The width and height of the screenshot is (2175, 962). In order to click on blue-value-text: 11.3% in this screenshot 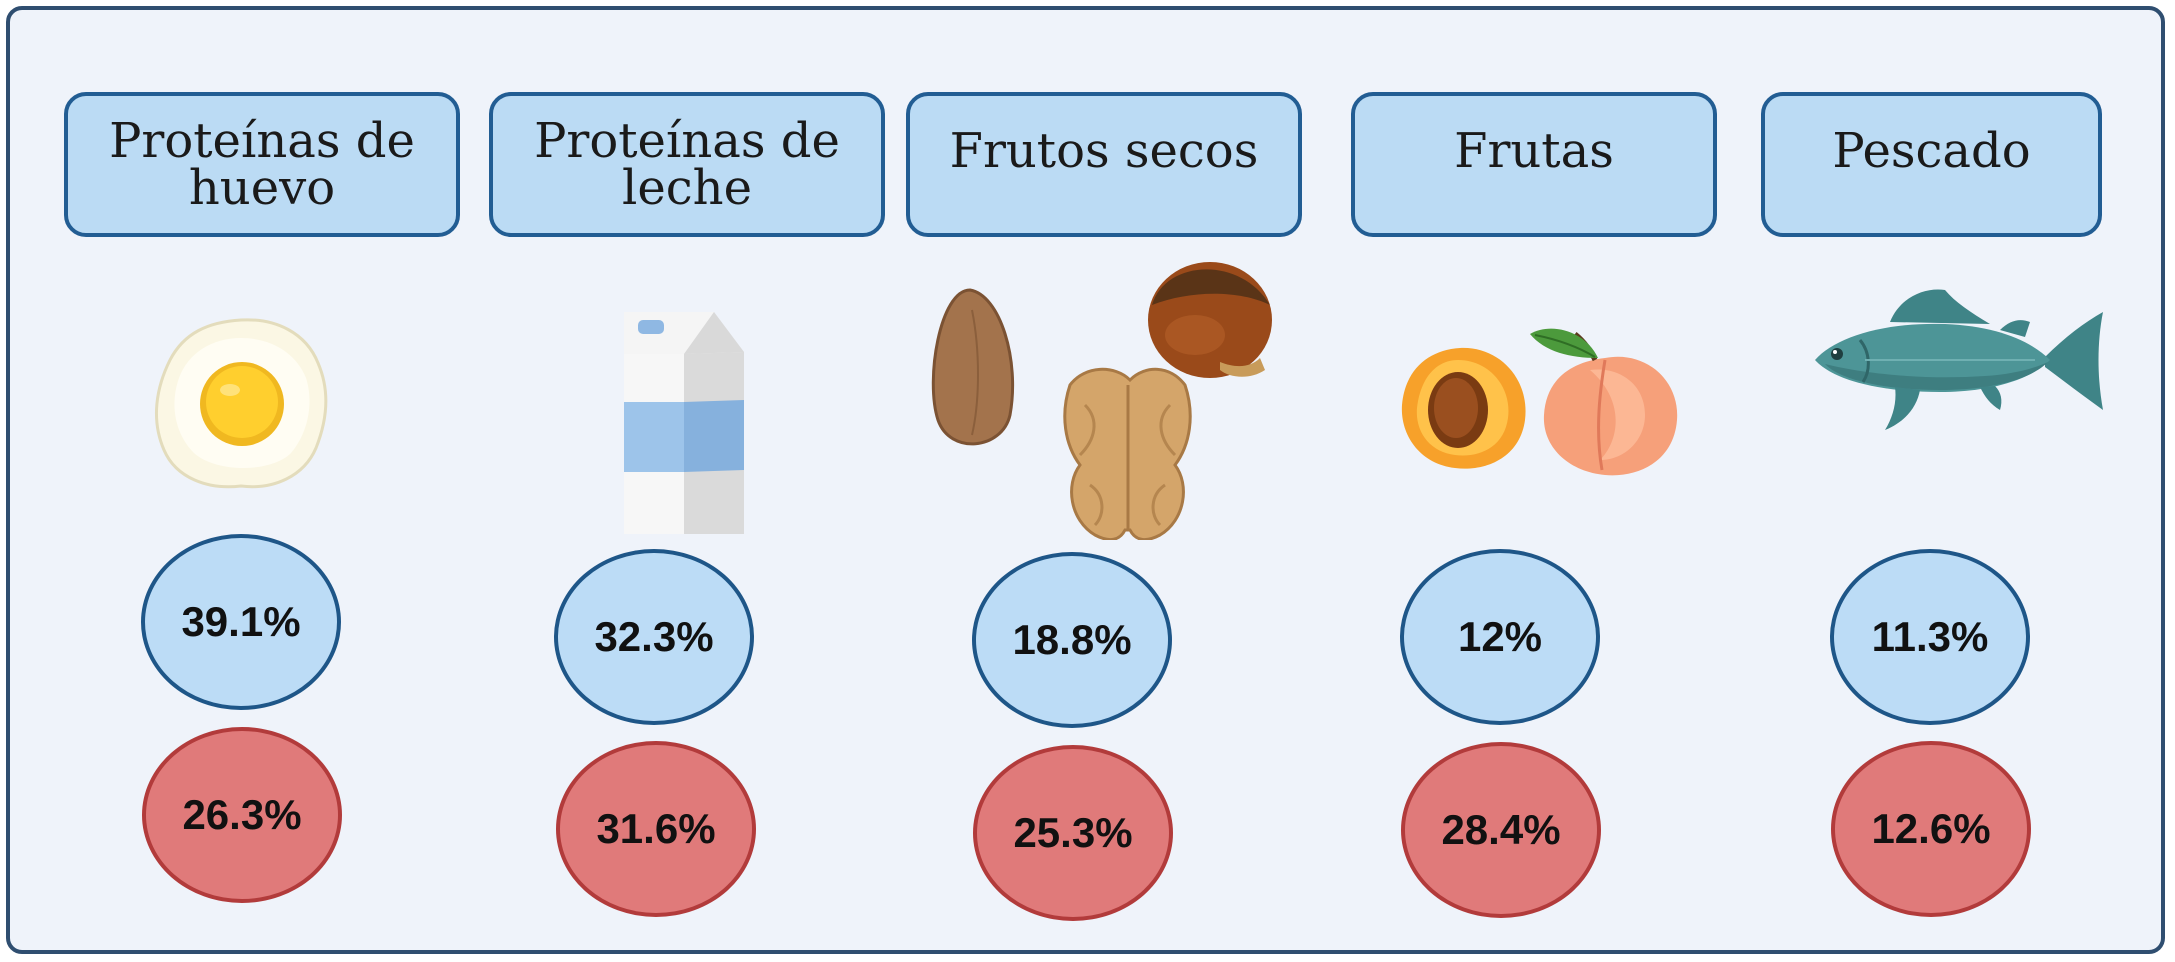, I will do `click(1930, 636)`.